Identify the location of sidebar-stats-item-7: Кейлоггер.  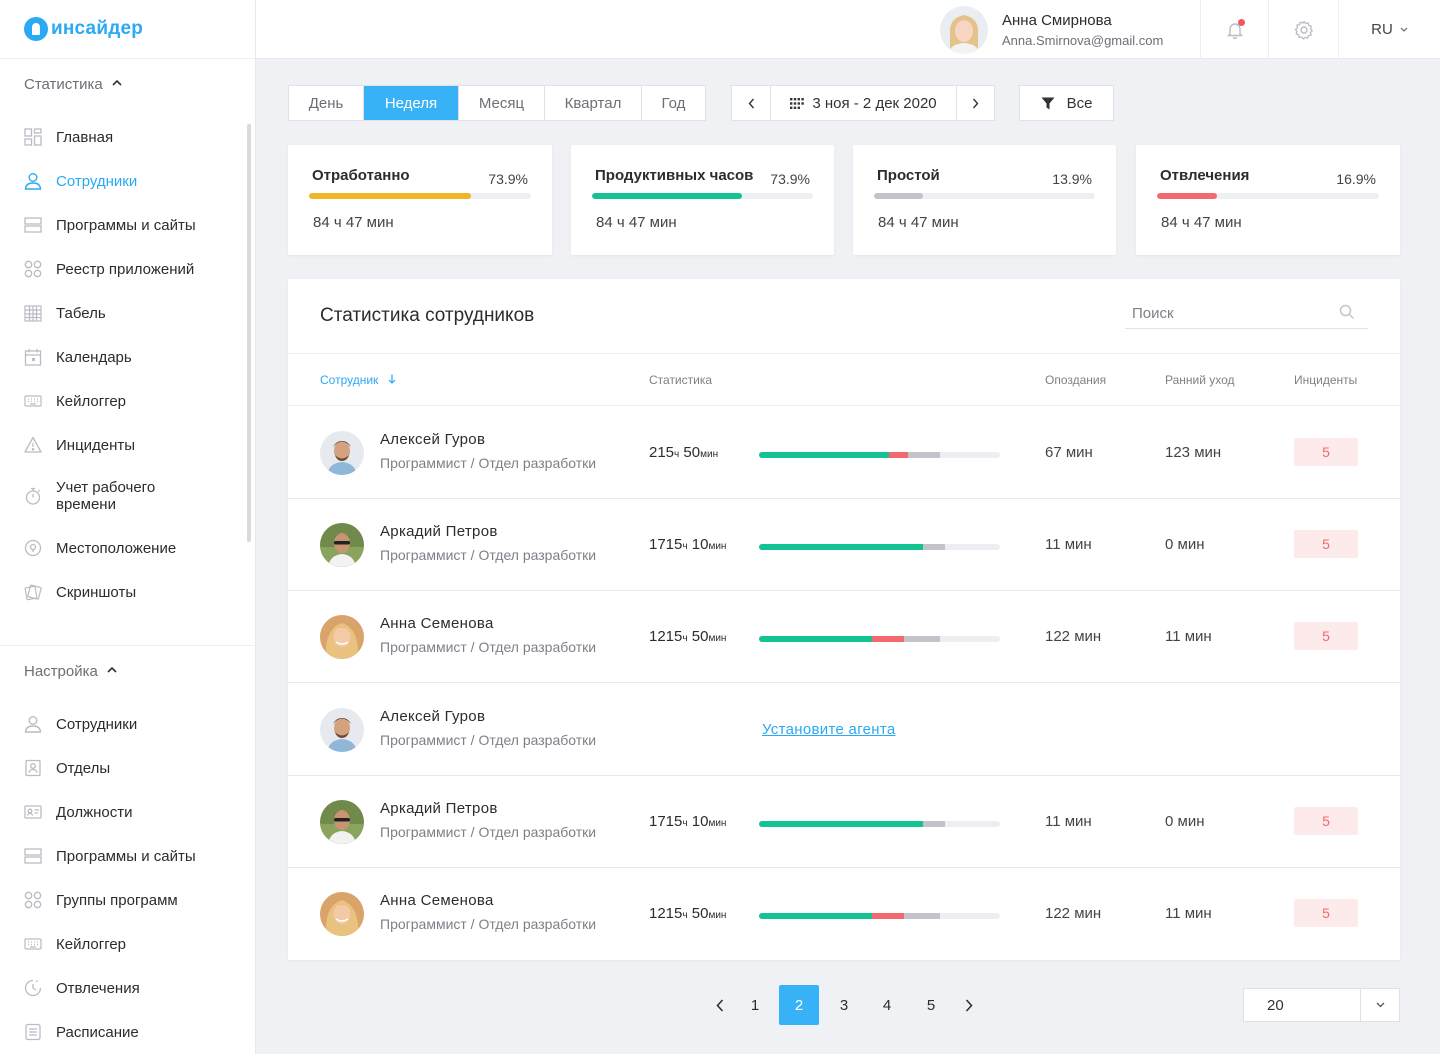
(75, 401).